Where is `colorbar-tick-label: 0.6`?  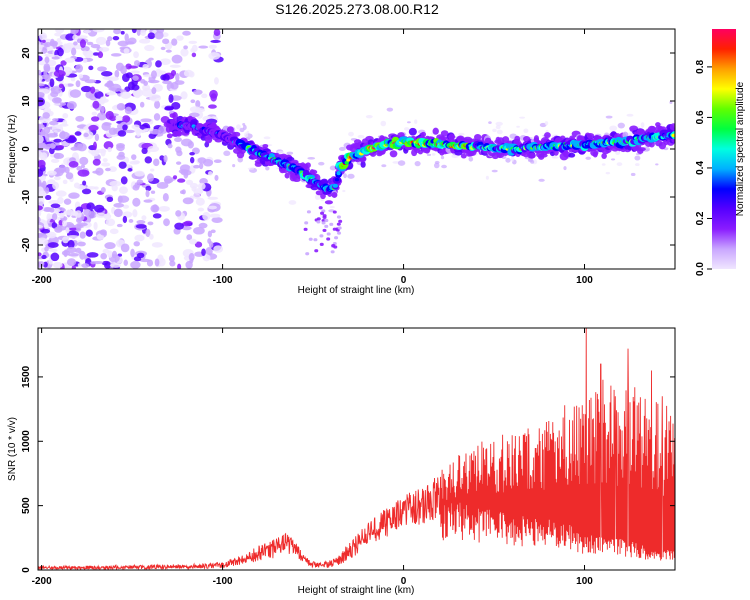
colorbar-tick-label: 0.6 is located at coordinates (700, 117).